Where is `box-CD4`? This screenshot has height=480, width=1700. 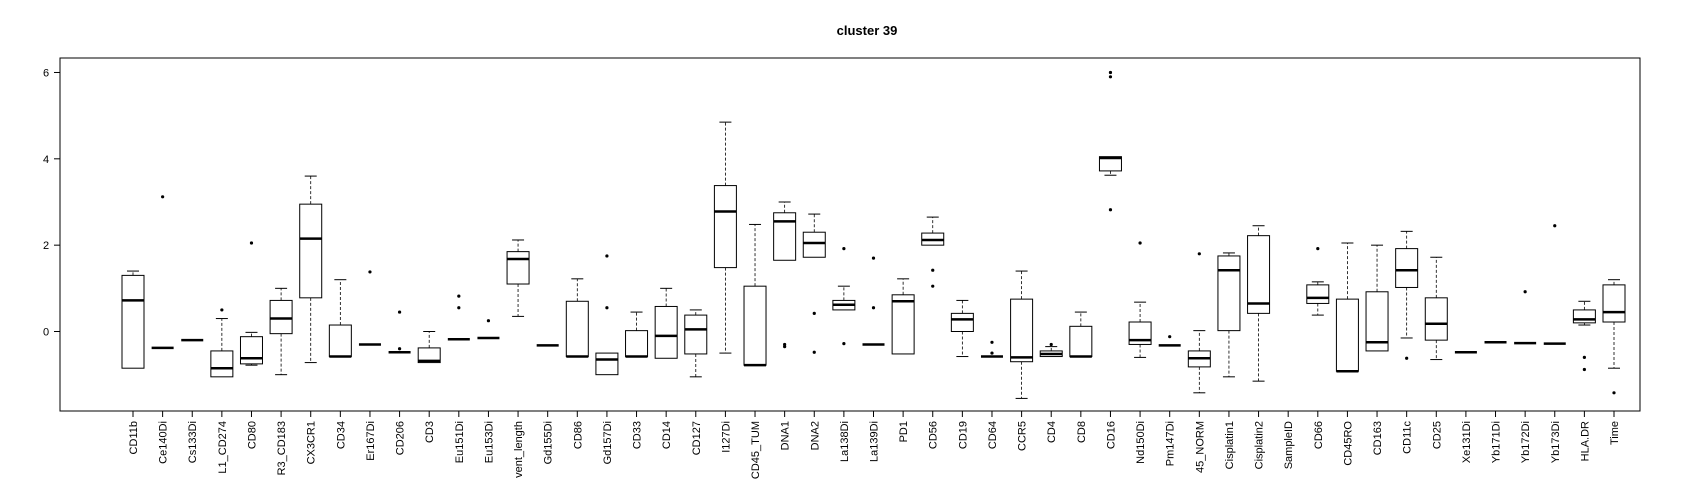
box-CD4 is located at coordinates (1051, 350).